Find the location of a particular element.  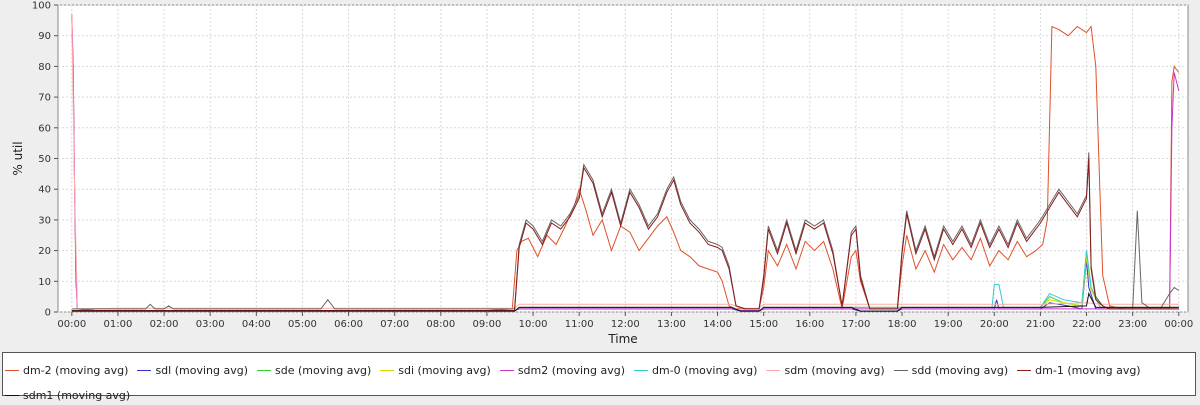

legend-item: sde (moving avg) is located at coordinates (314, 371).